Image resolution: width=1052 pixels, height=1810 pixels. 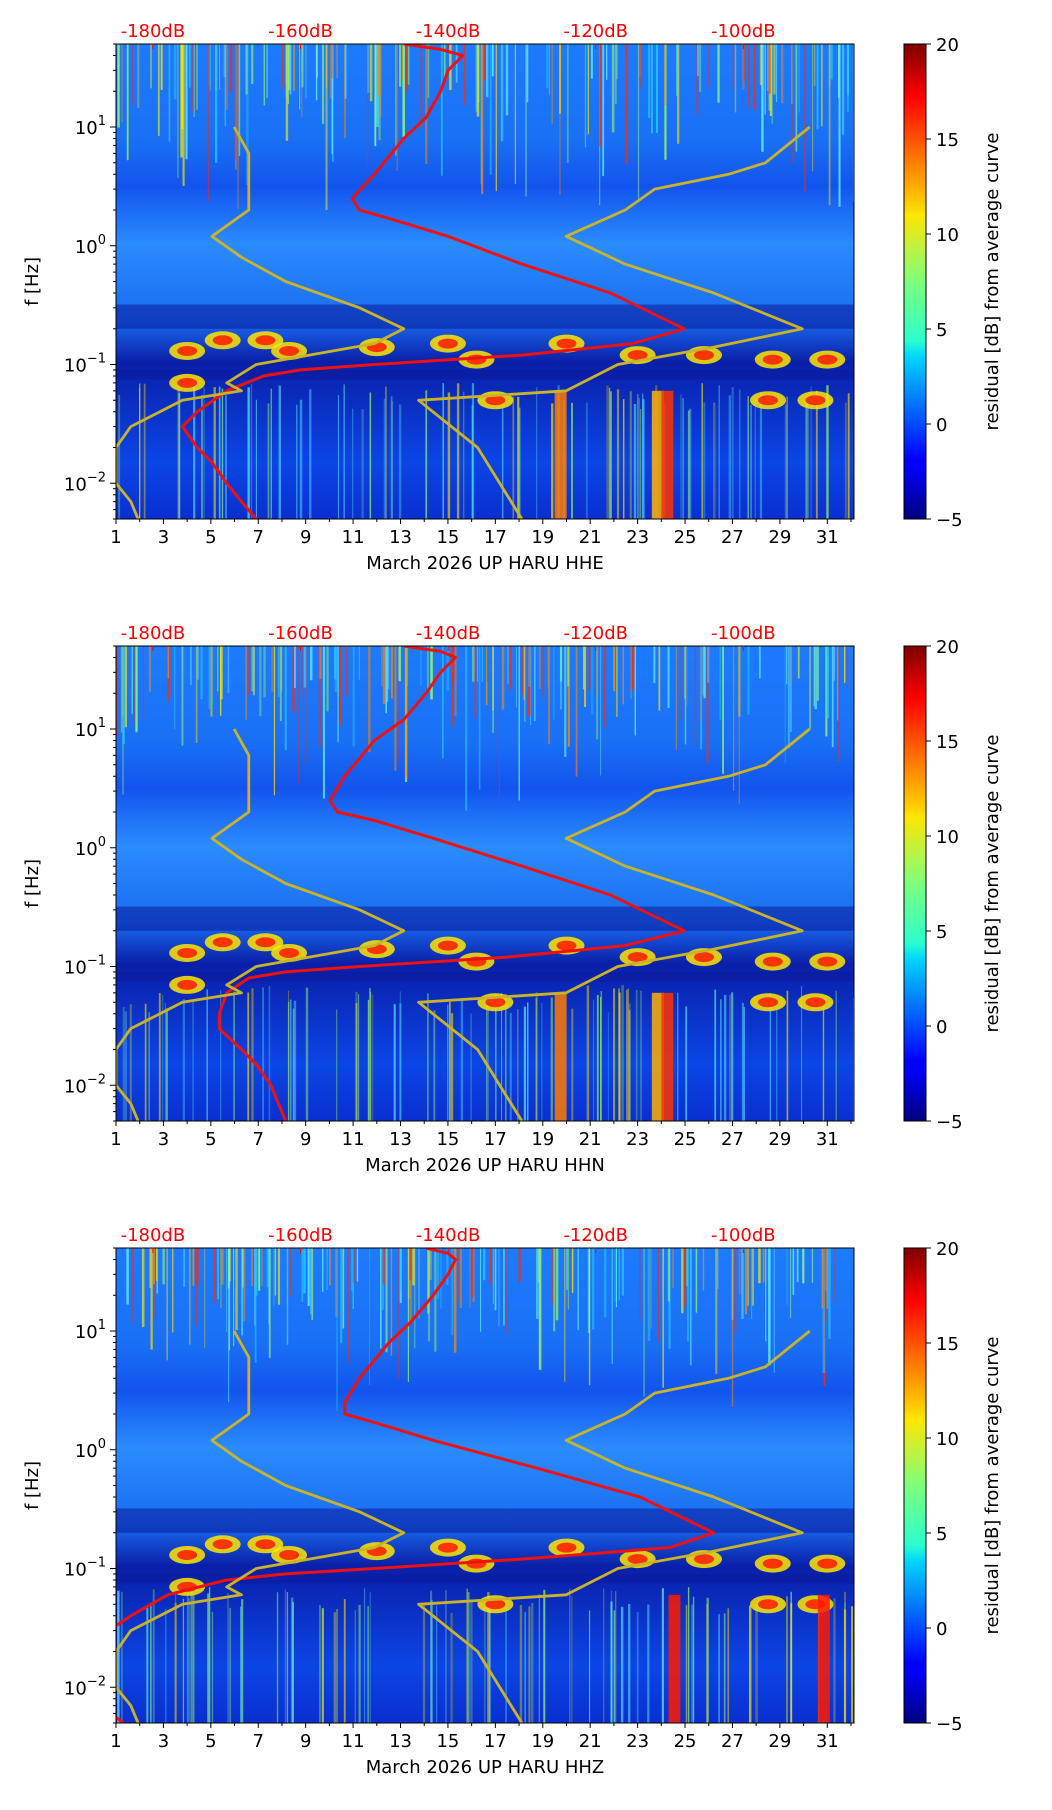 What do you see at coordinates (992, 1485) in the screenshot?
I see `colorbar-label: residual [dB] from average curve` at bounding box center [992, 1485].